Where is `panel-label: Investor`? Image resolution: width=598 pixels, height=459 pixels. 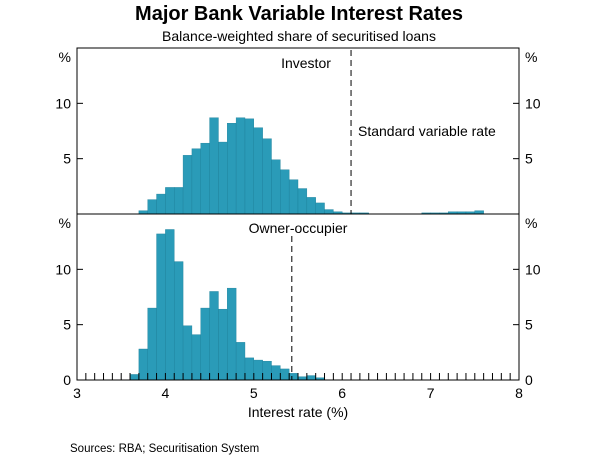 panel-label: Investor is located at coordinates (306, 63).